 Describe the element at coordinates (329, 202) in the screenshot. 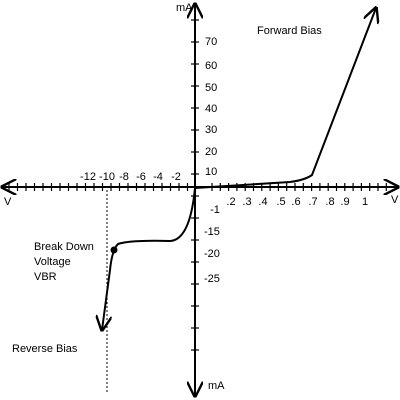

I see `x-tick-label: .8` at that location.